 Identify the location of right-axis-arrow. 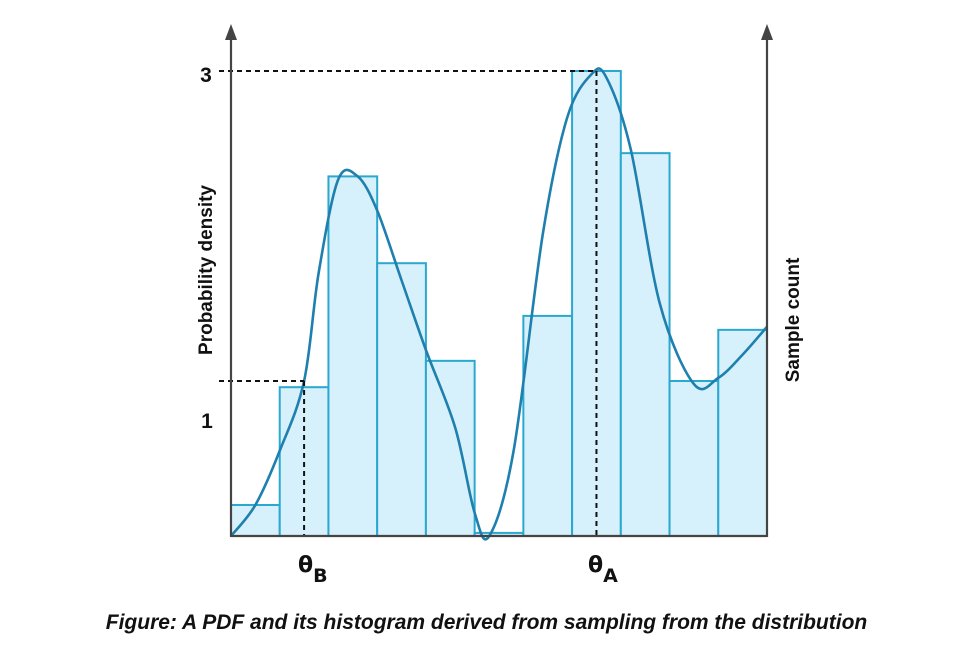
(767, 32).